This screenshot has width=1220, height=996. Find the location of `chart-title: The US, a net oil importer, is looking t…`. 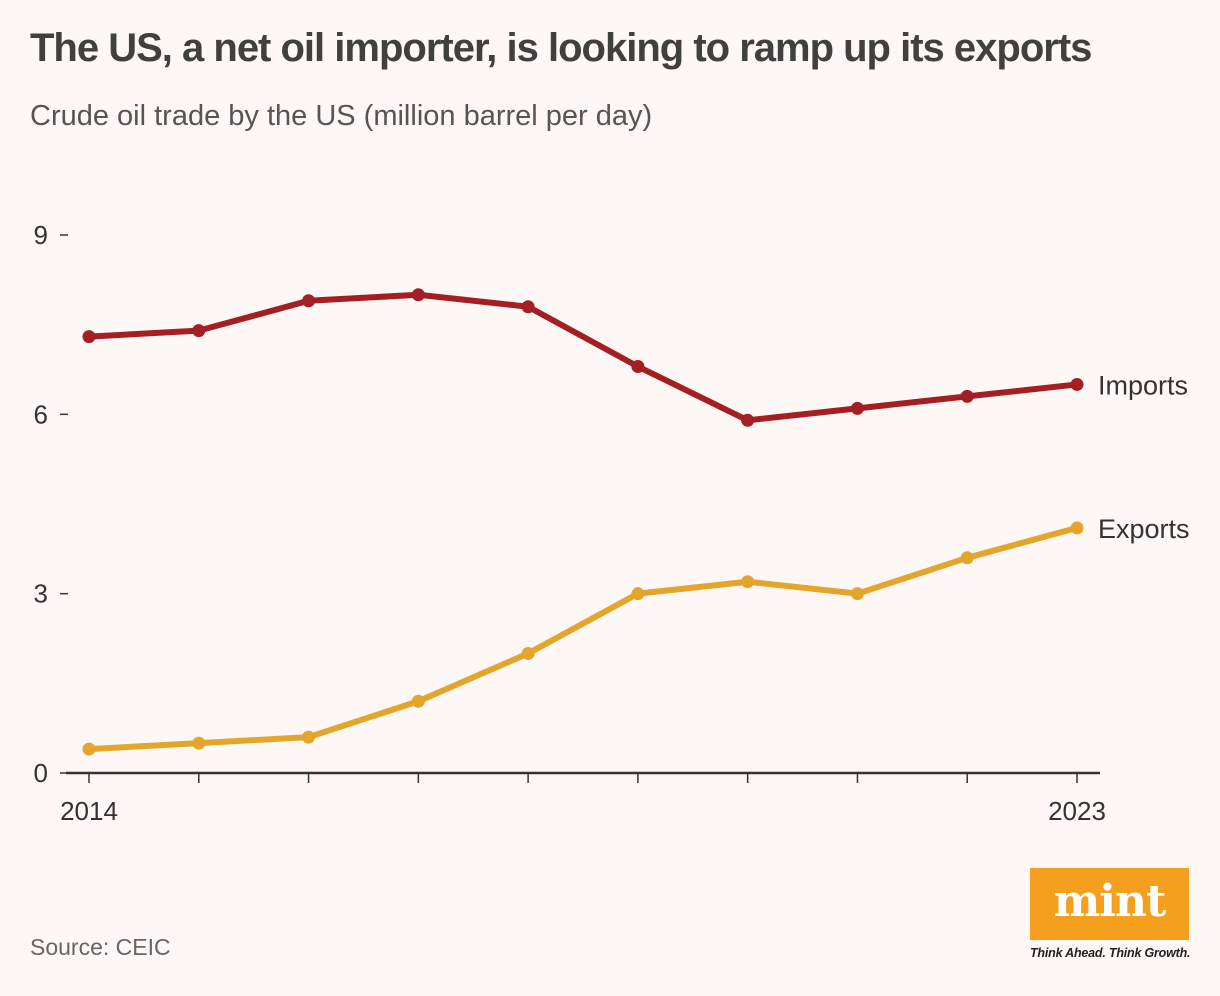

chart-title: The US, a net oil importer, is looking t… is located at coordinates (561, 48).